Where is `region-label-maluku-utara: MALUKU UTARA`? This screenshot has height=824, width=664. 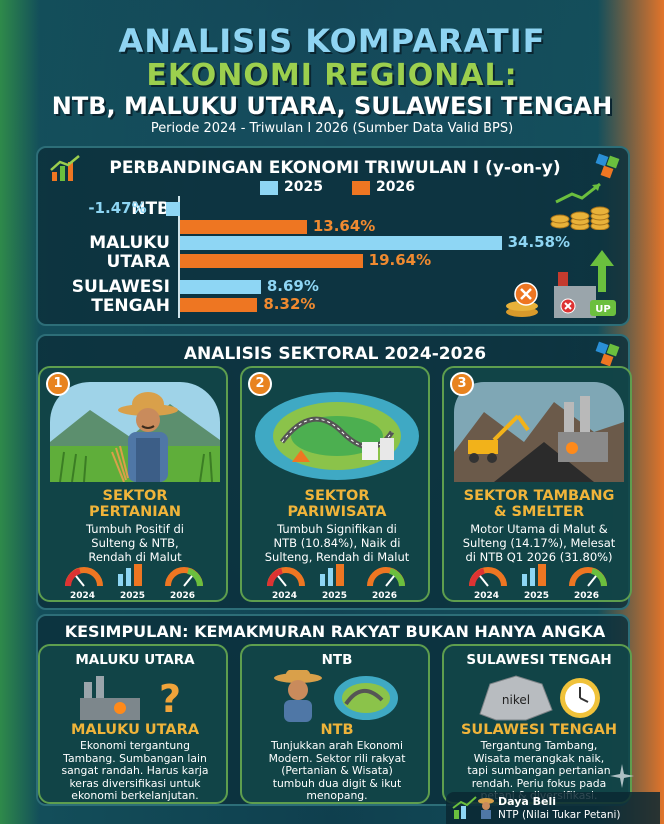
region-label-maluku-utara: MALUKU UTARA is located at coordinates (129, 252).